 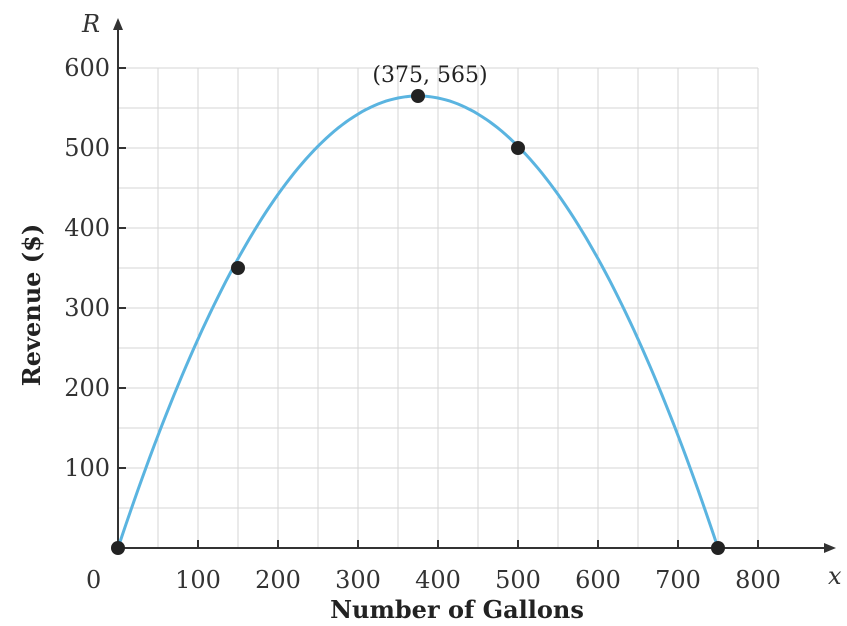 What do you see at coordinates (830, 548) in the screenshot?
I see `x-axis-arrow` at bounding box center [830, 548].